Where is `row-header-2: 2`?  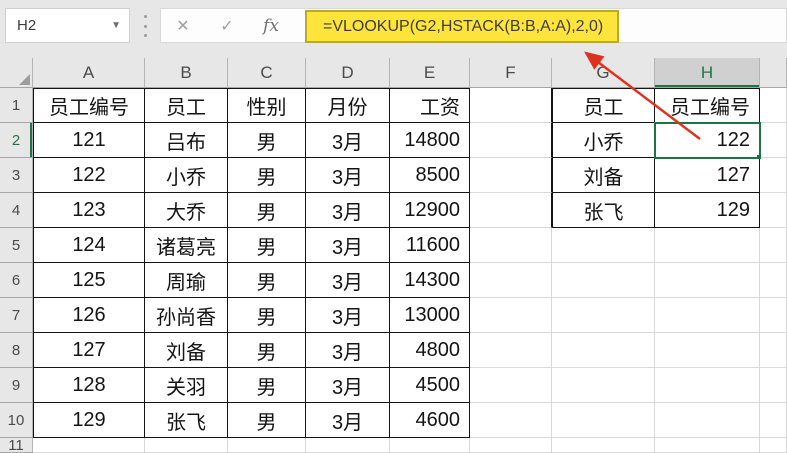
row-header-2: 2 is located at coordinates (16, 140).